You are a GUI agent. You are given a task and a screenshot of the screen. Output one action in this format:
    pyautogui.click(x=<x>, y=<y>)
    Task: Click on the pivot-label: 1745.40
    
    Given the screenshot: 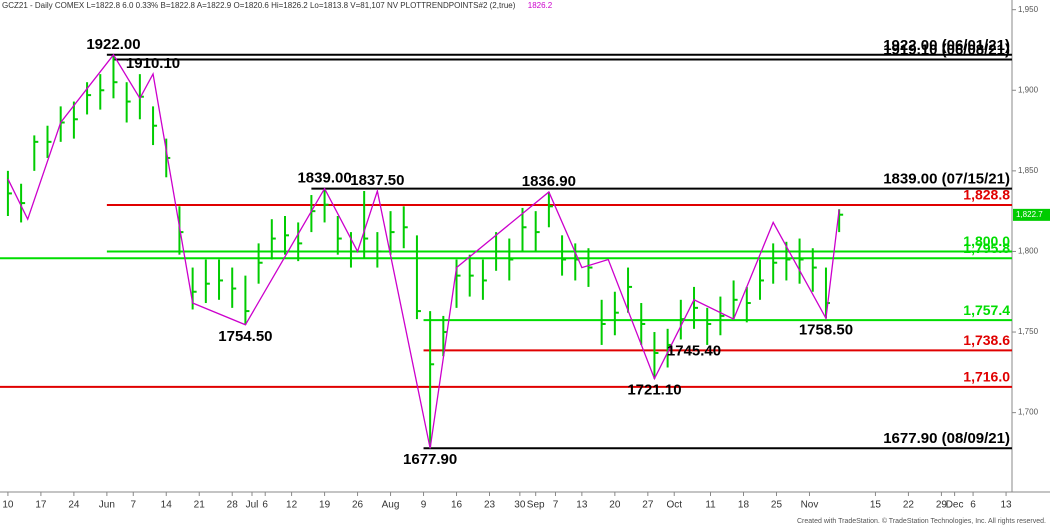 What is the action you would take?
    pyautogui.click(x=694, y=350)
    